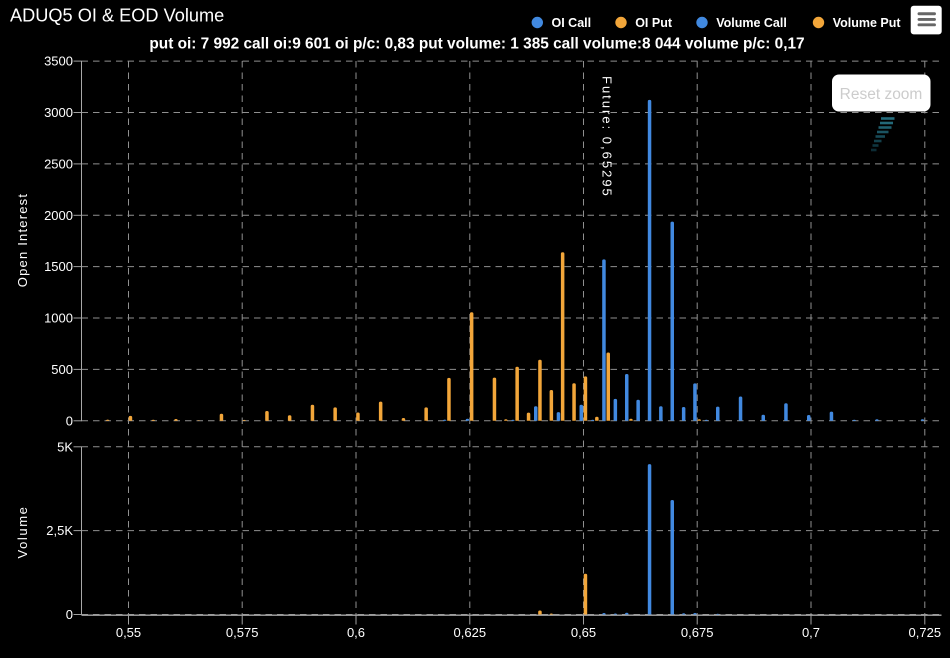  Describe the element at coordinates (654, 23) in the screenshot. I see `svg-text: OI Put` at that location.